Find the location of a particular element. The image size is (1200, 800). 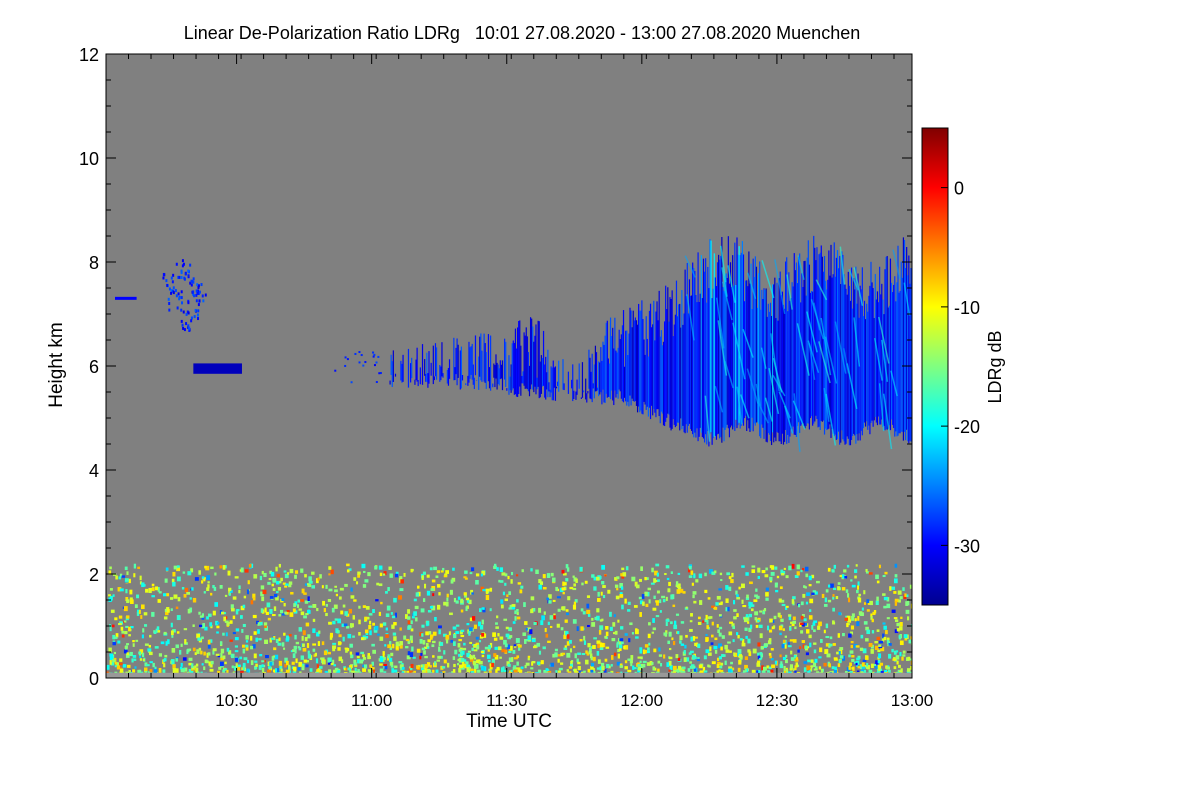

cloud-streak is located at coordinates (817, 319).